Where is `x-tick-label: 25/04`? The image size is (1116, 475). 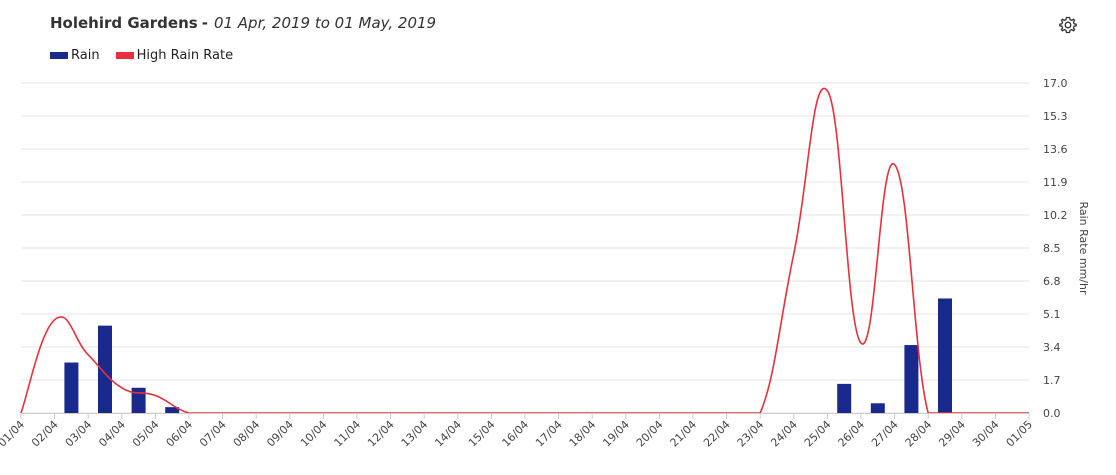
x-tick-label: 25/04 is located at coordinates (818, 434).